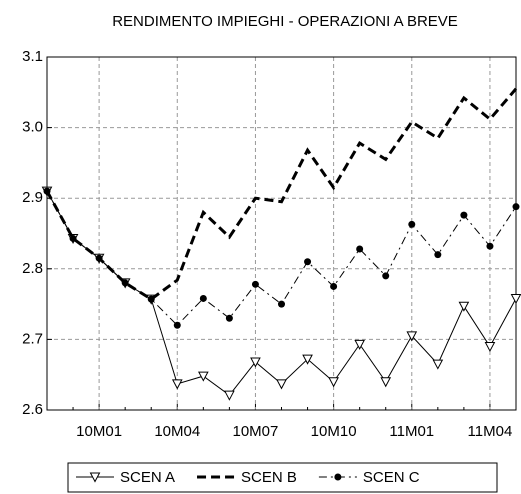 This screenshot has width=521, height=494. What do you see at coordinates (32, 56) in the screenshot?
I see `y-tick-label: 3.1` at bounding box center [32, 56].